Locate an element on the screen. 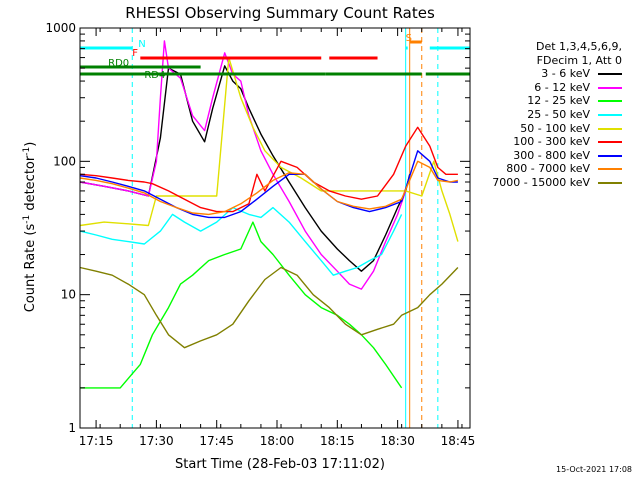 This screenshot has width=640, height=480. legend-label: 300 - 800 keV is located at coordinates (551, 155).